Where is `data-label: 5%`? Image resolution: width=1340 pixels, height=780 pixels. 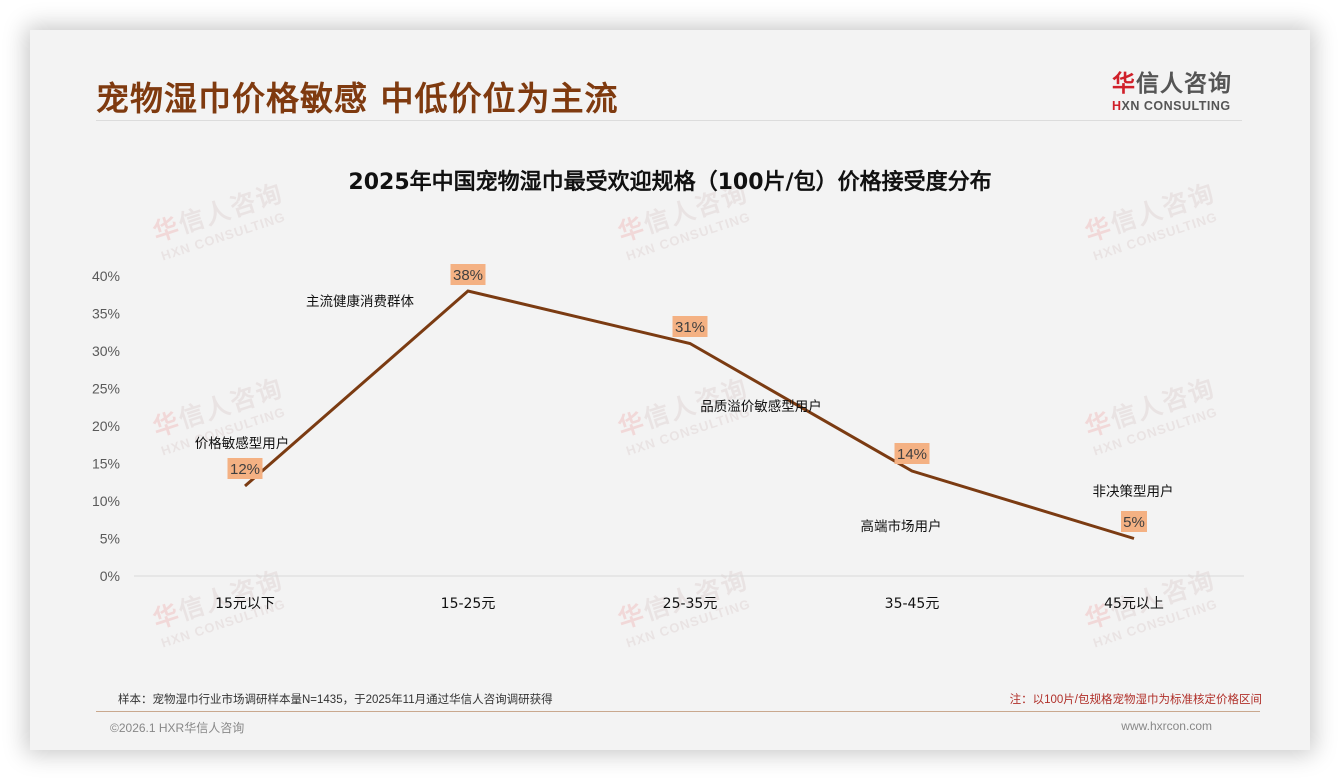
data-label: 5% is located at coordinates (1134, 522).